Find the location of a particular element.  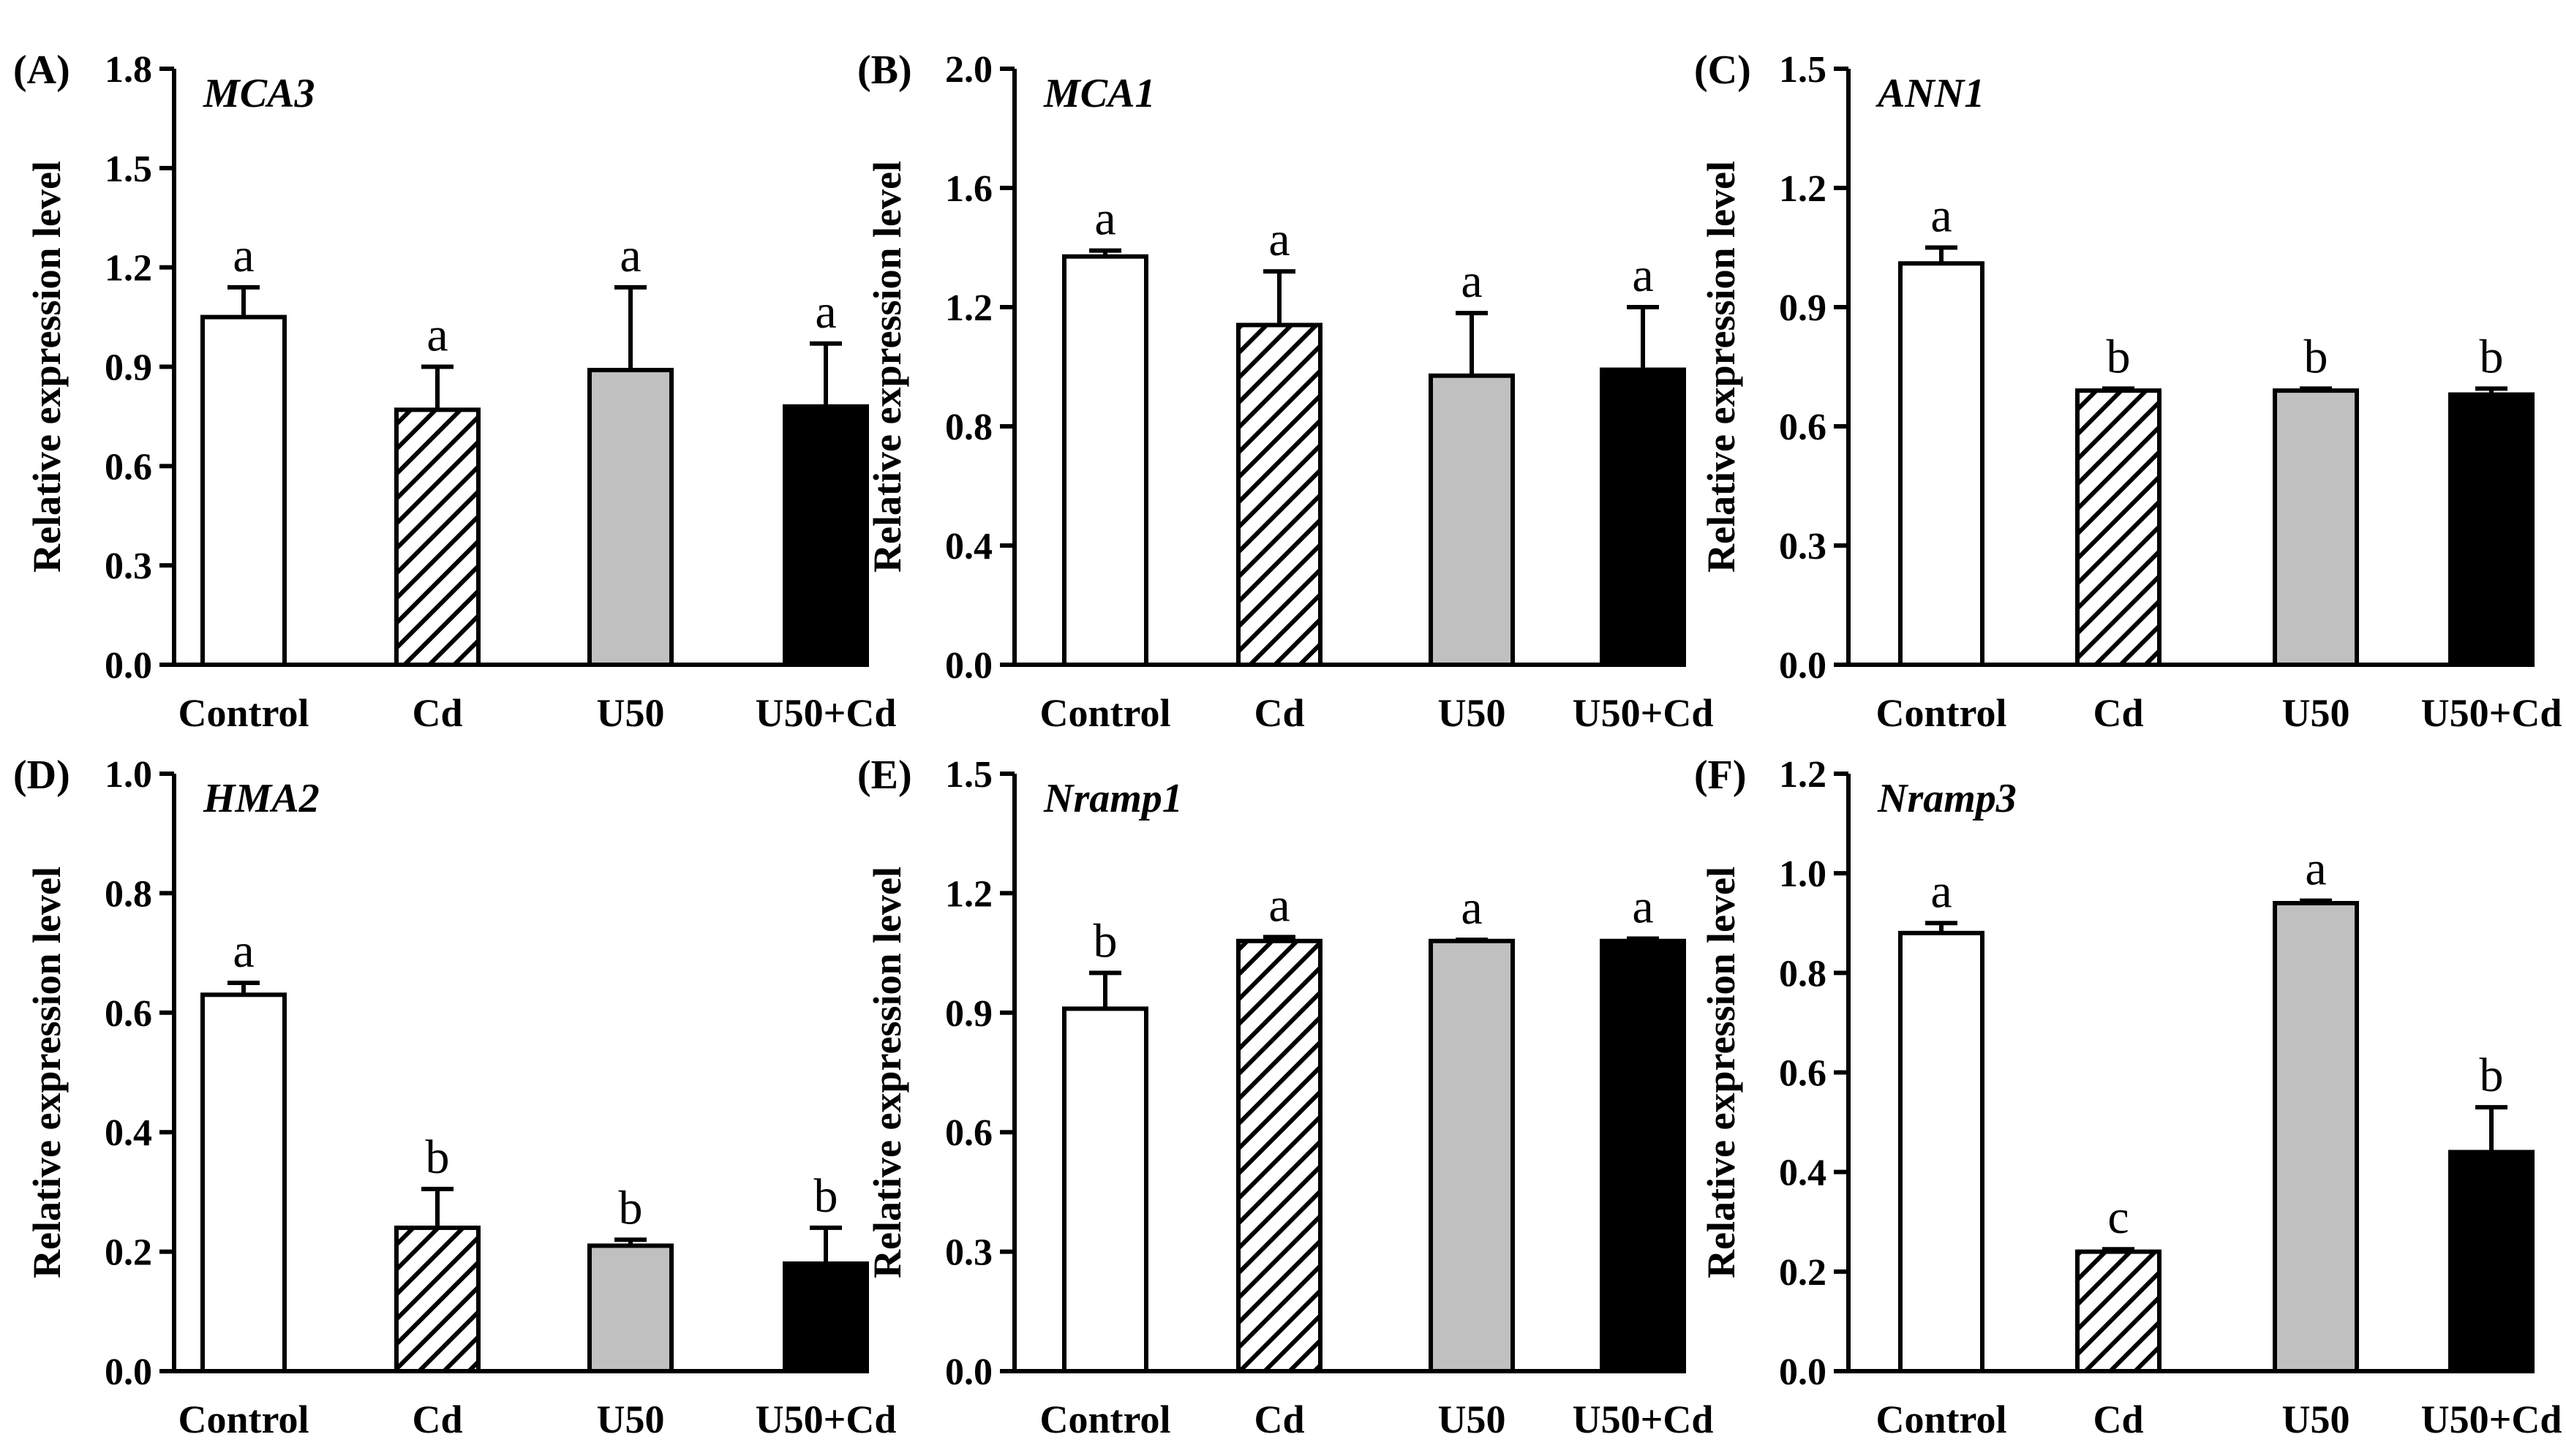

chart-title: HMA2 is located at coordinates (261, 798).